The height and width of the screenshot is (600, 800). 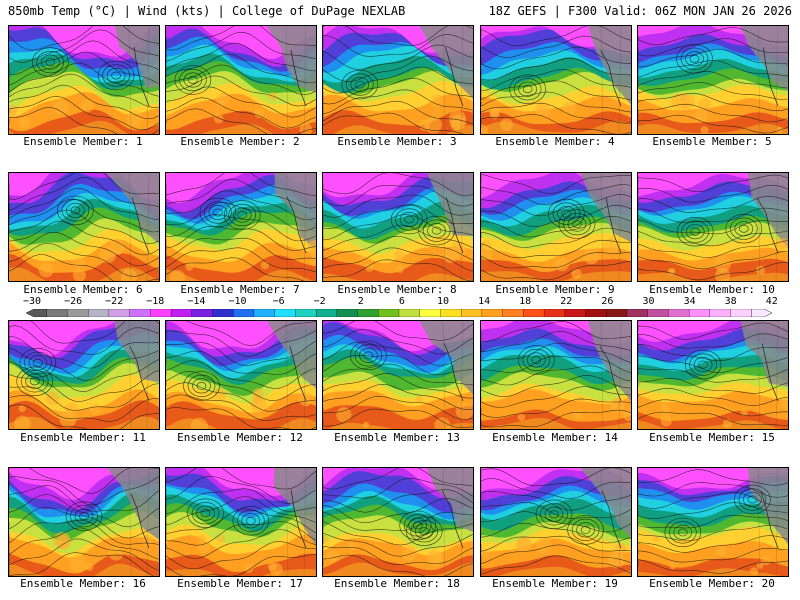 I want to click on ensemble-member-label: Ensemble Member: 12, so click(x=240, y=437).